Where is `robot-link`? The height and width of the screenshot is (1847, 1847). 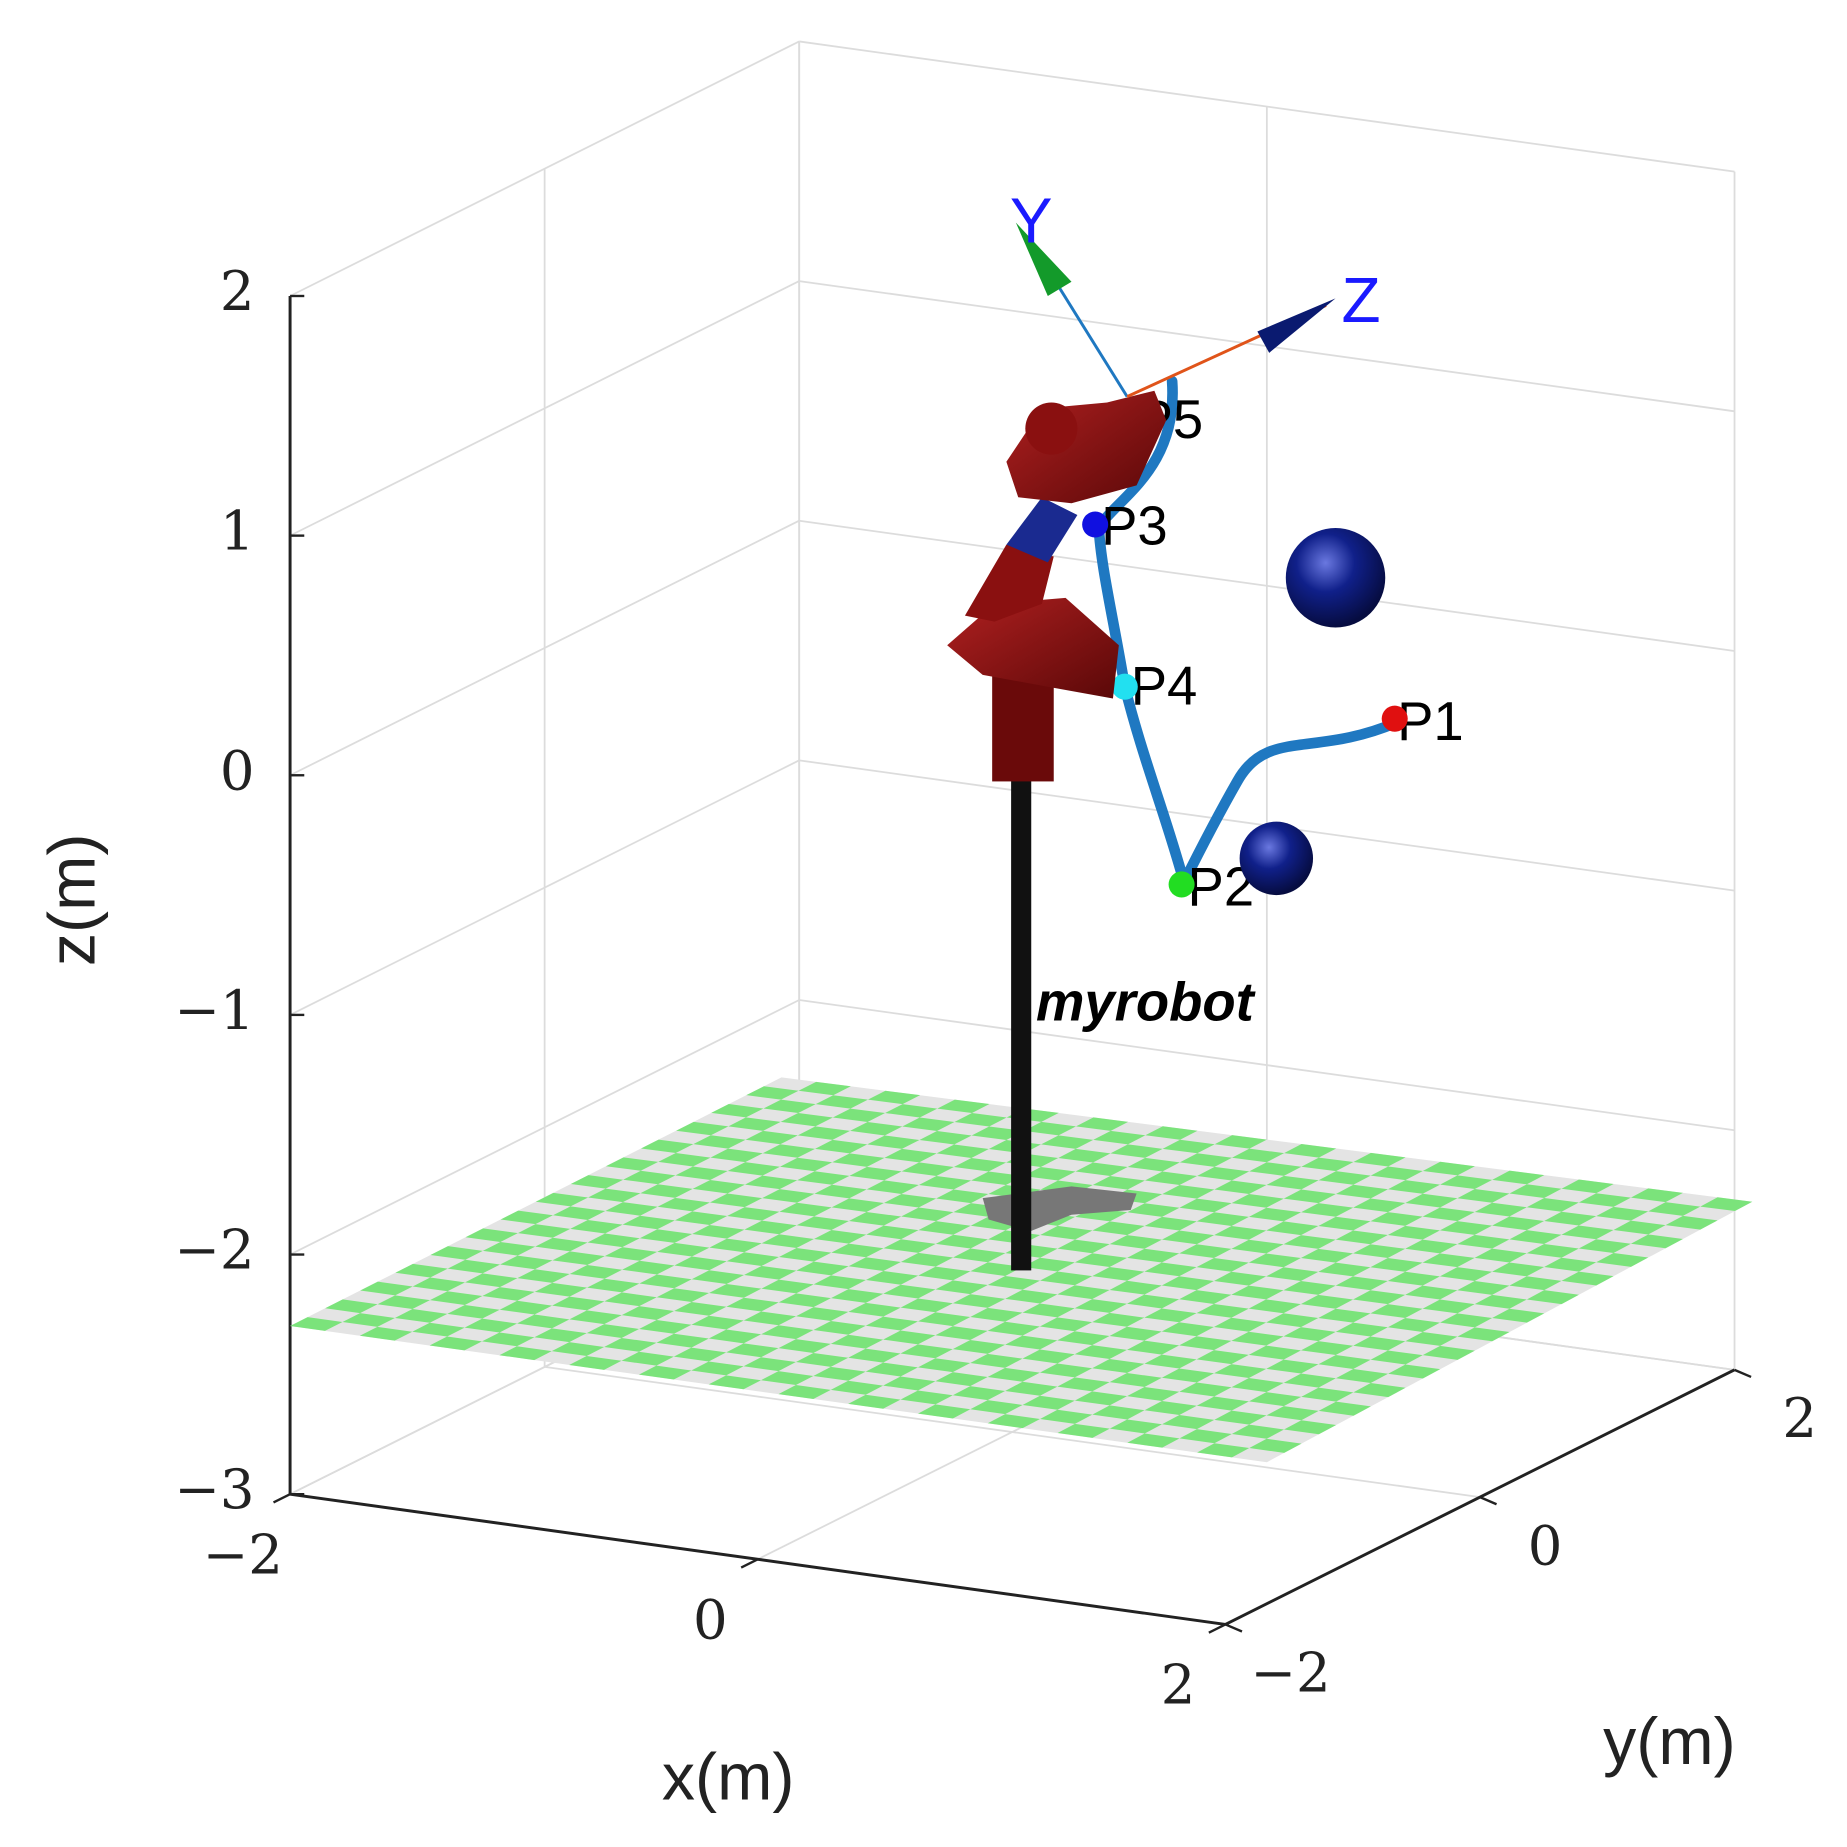 robot-link is located at coordinates (1033, 648).